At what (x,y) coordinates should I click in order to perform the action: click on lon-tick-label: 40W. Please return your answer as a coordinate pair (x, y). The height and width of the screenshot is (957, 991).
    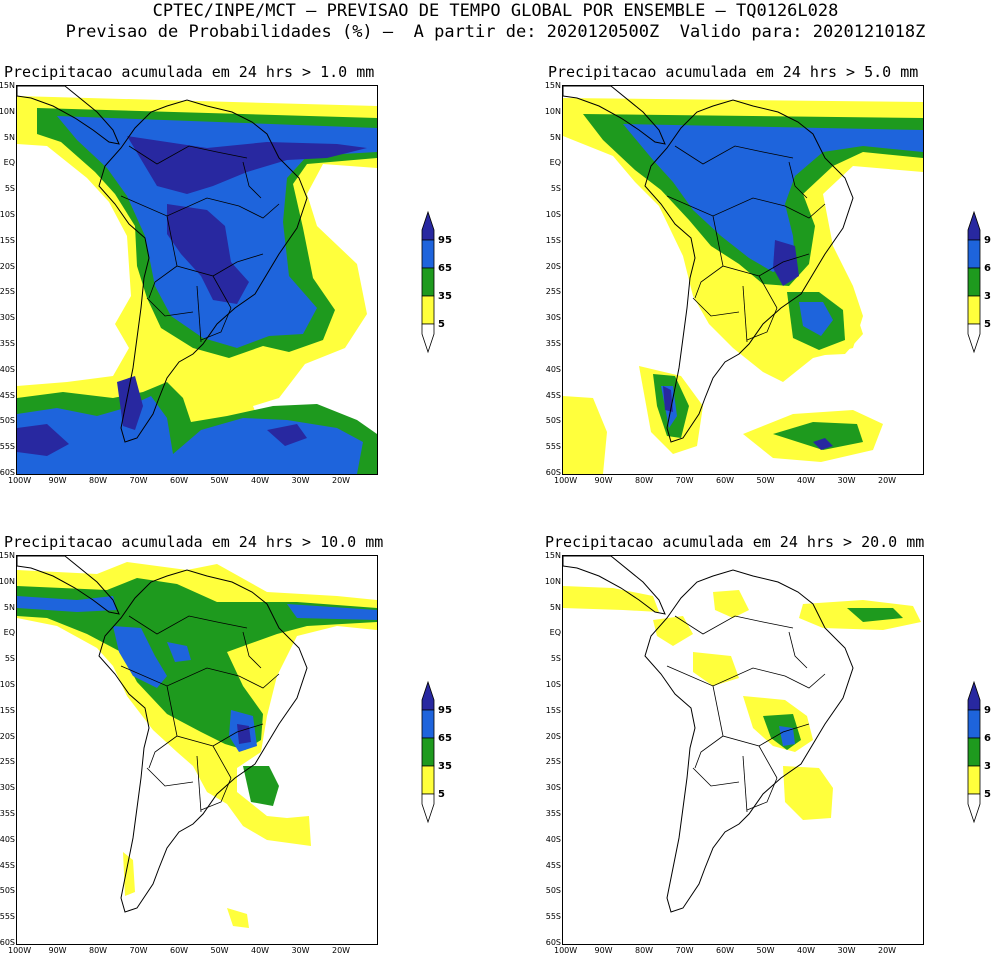
    Looking at the image, I should click on (260, 480).